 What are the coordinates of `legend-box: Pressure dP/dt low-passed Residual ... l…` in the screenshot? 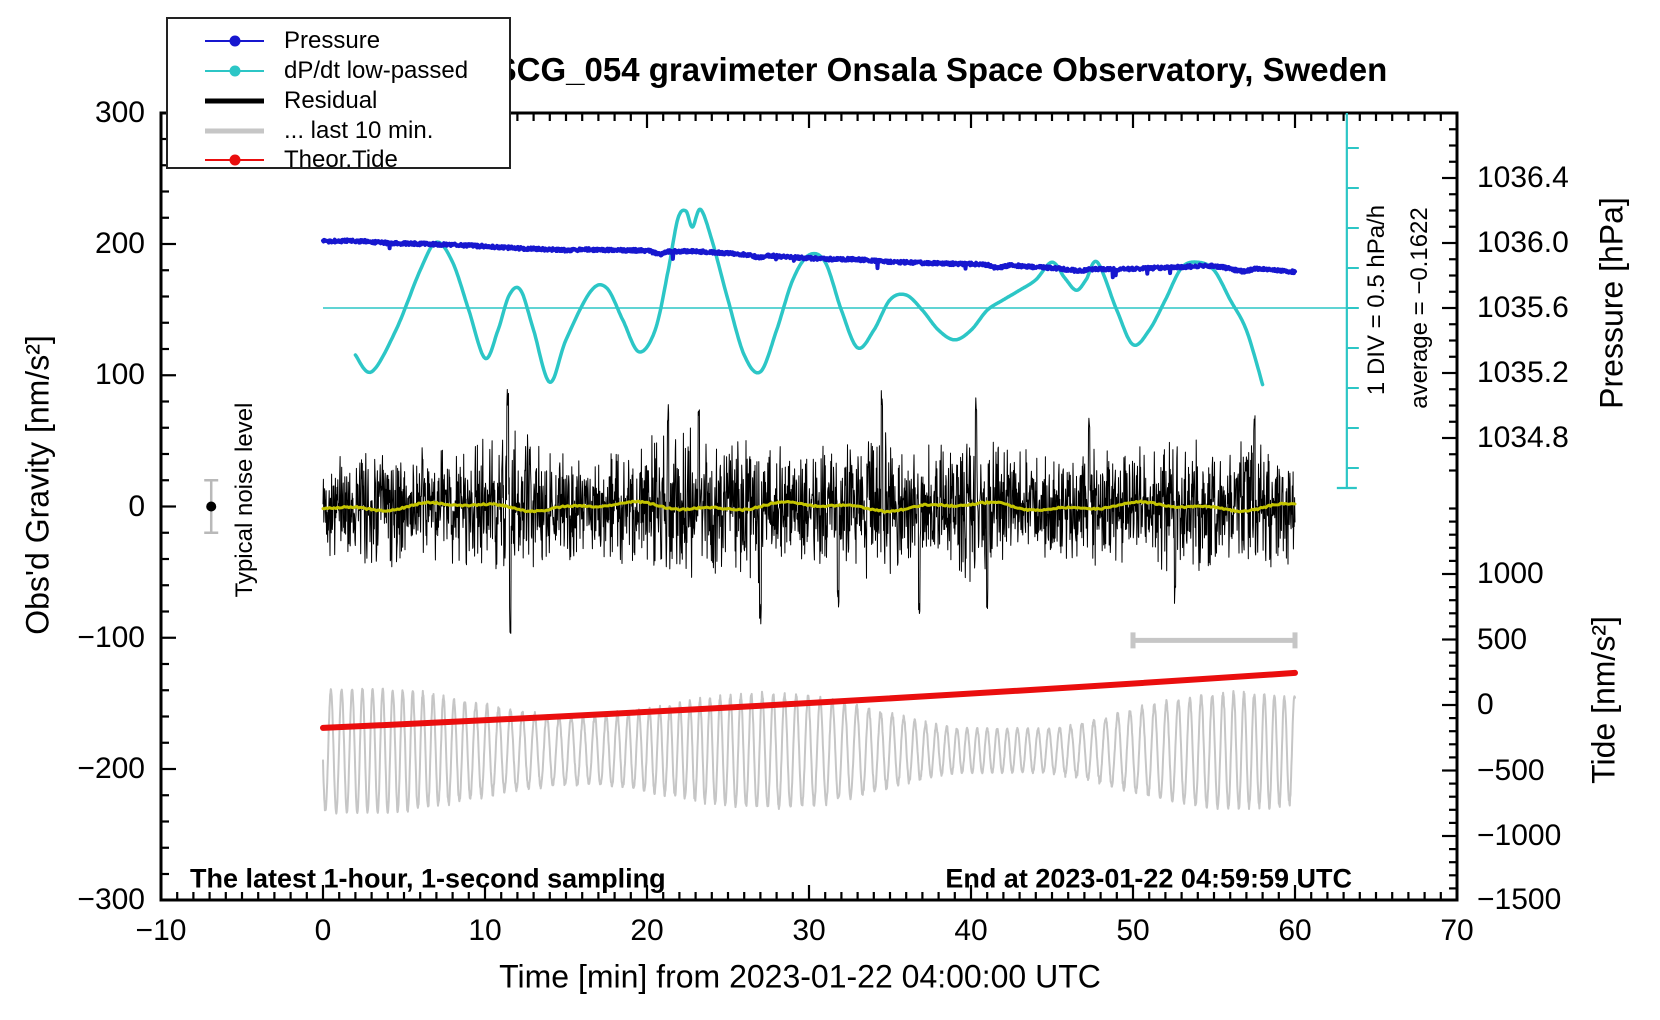 It's located at (338, 95).